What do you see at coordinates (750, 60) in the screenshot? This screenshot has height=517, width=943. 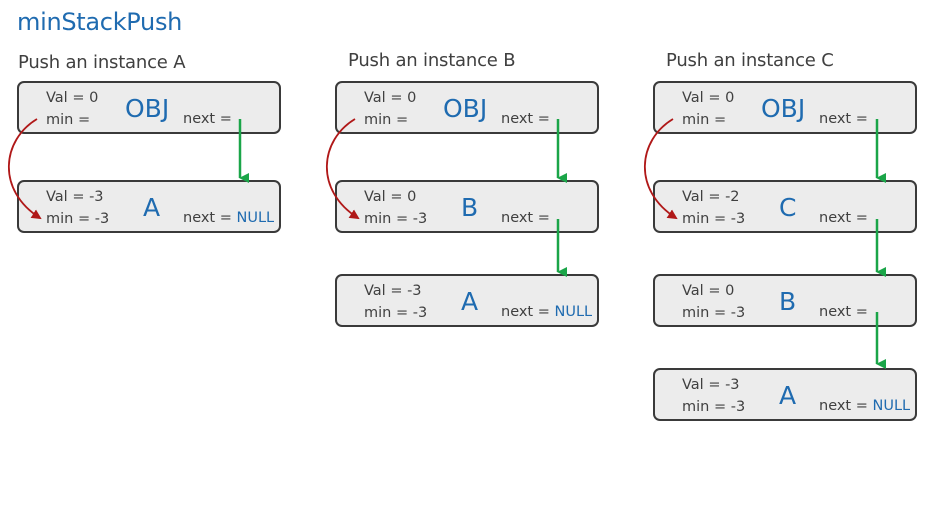 I see `column-heading-push-c: Push an instance C` at bounding box center [750, 60].